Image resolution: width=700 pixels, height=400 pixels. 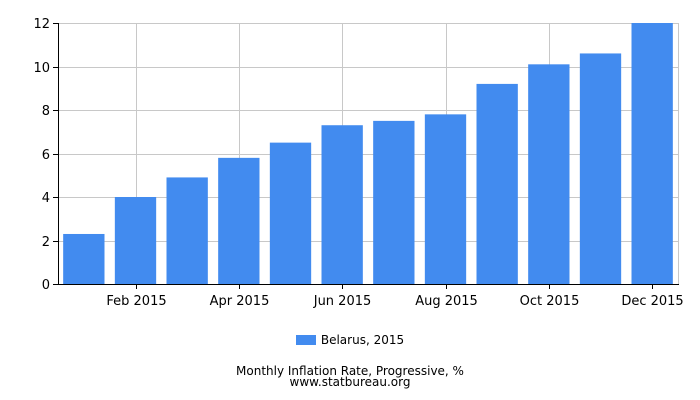 I want to click on legend-swatch, so click(x=305, y=339).